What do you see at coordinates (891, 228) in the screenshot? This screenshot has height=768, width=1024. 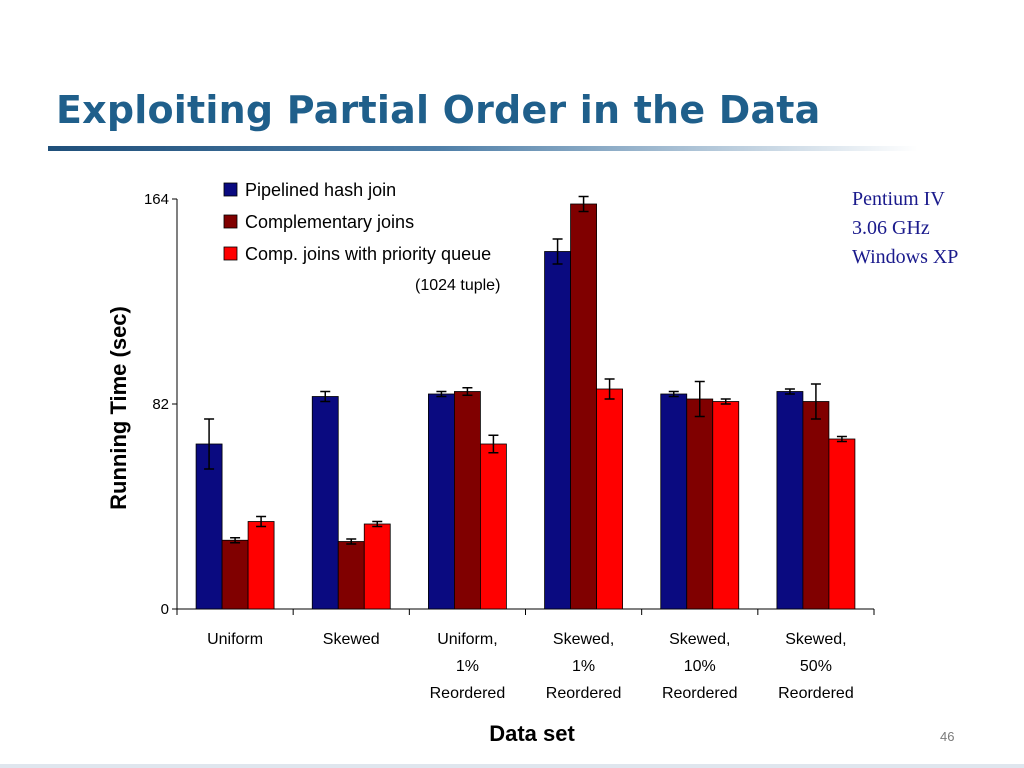 I see `platform-clock: 3.06 GHz` at bounding box center [891, 228].